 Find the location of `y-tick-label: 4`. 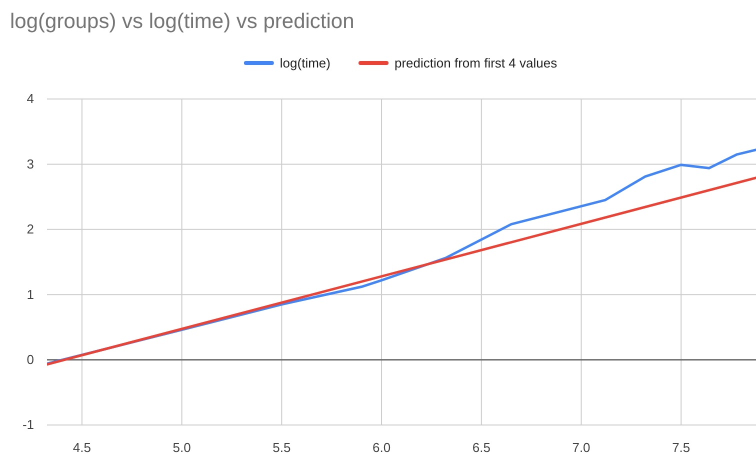

y-tick-label: 4 is located at coordinates (30, 98).